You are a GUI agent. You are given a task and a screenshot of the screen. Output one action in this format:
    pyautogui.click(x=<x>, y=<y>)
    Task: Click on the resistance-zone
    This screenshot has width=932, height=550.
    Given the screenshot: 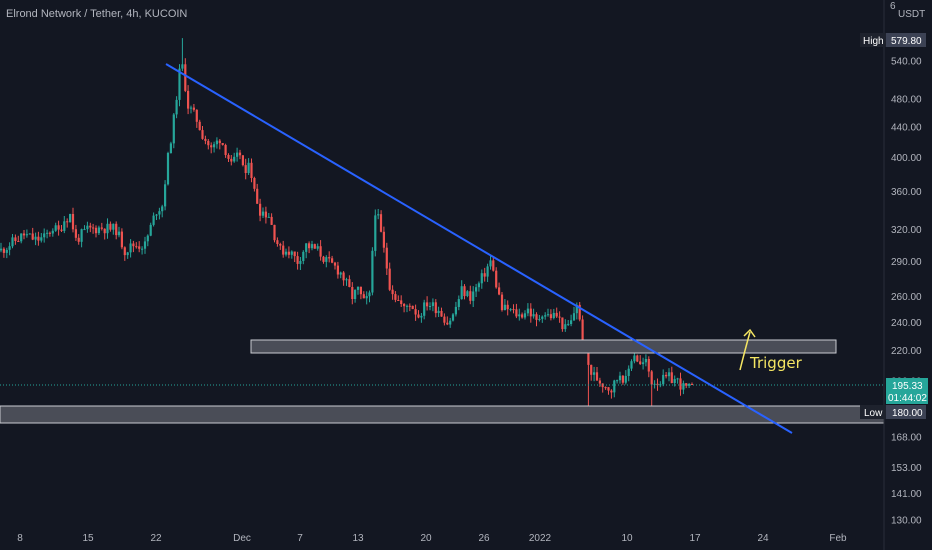 What is the action you would take?
    pyautogui.click(x=543, y=346)
    